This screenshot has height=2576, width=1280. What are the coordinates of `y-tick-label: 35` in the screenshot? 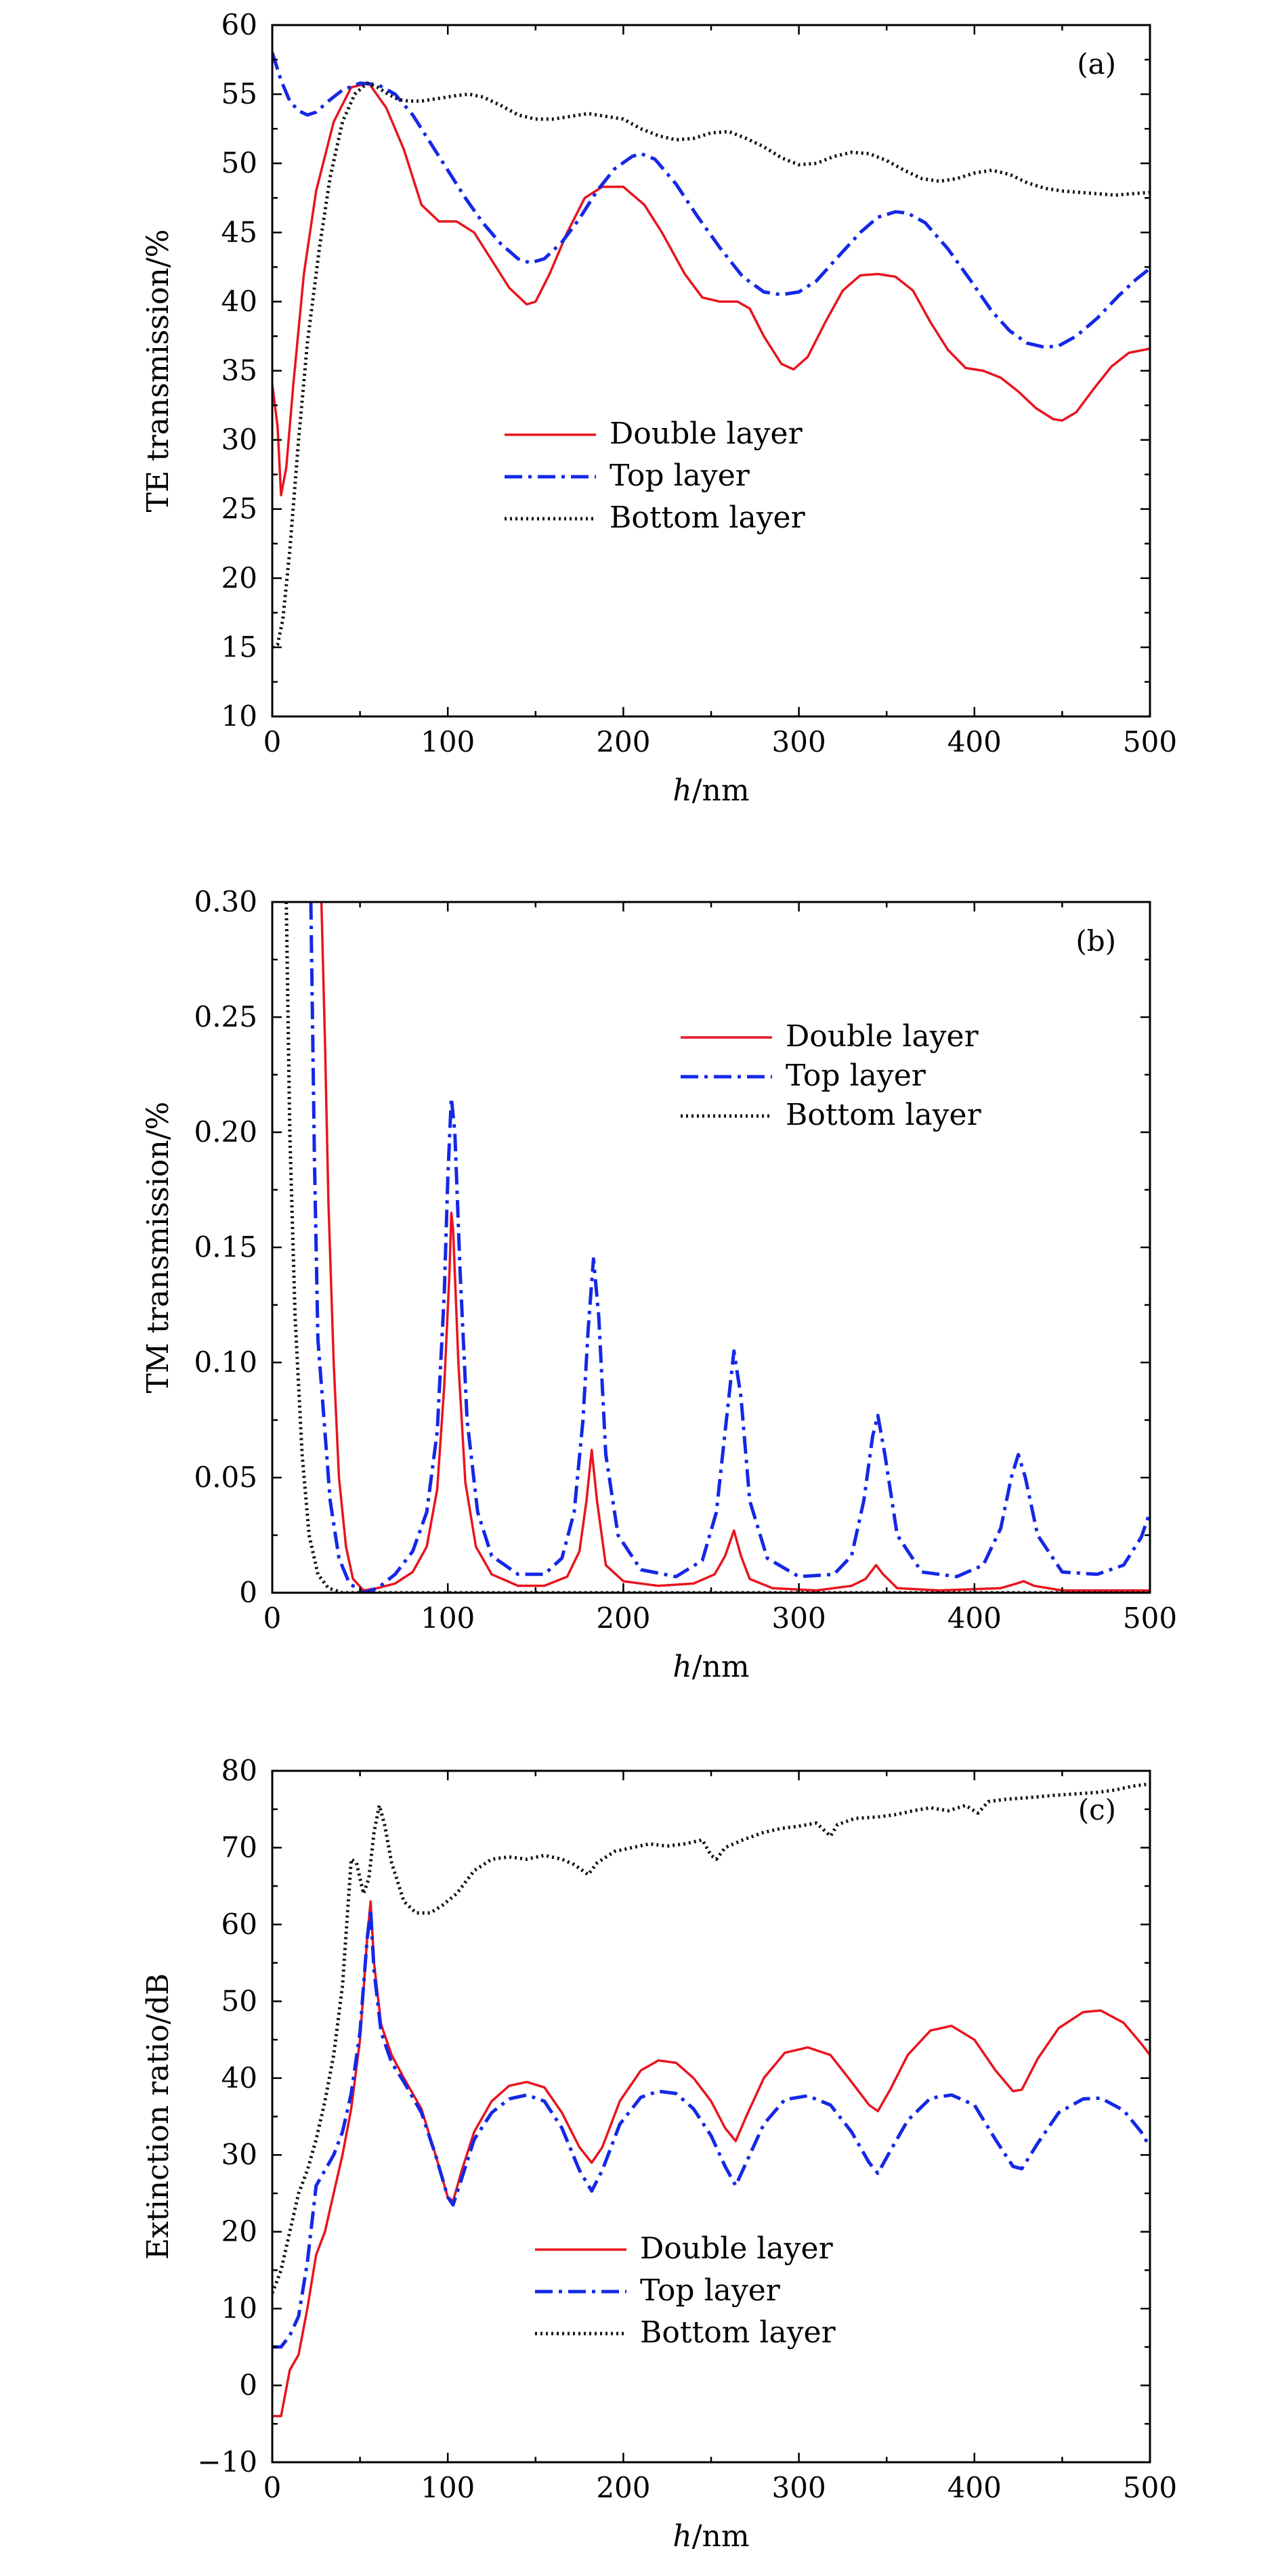 It's located at (239, 370).